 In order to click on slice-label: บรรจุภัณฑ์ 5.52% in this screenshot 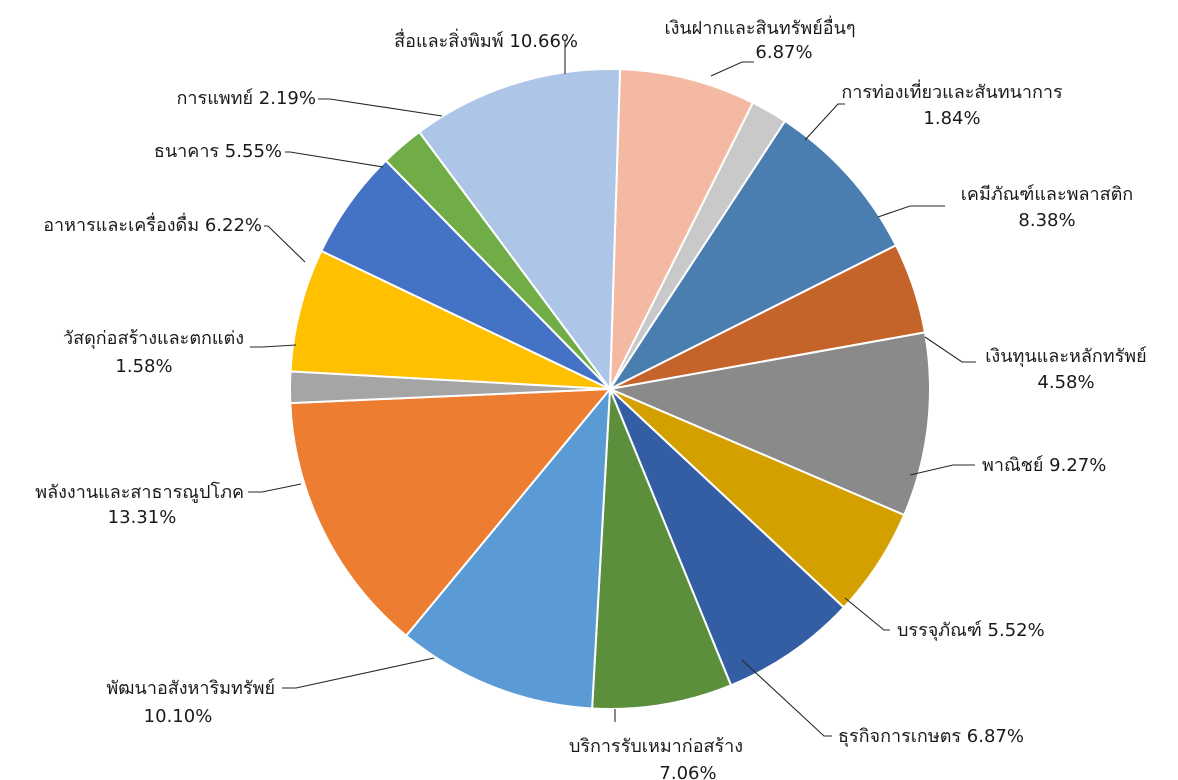, I will do `click(971, 630)`.